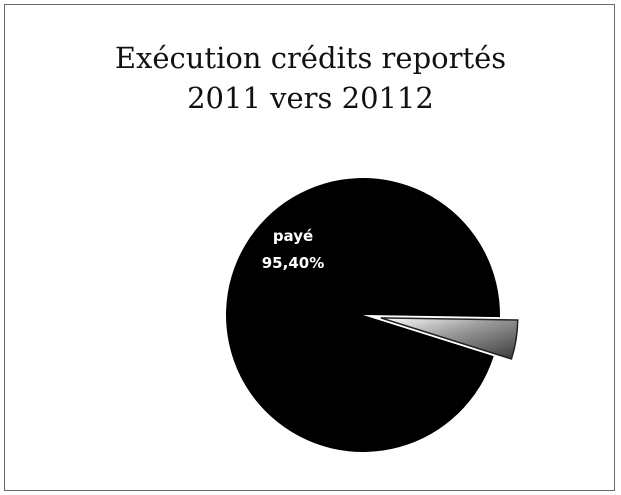 This screenshot has width=621, height=495. What do you see at coordinates (310, 98) in the screenshot?
I see `chart-title-line2: 2011 vers 20112` at bounding box center [310, 98].